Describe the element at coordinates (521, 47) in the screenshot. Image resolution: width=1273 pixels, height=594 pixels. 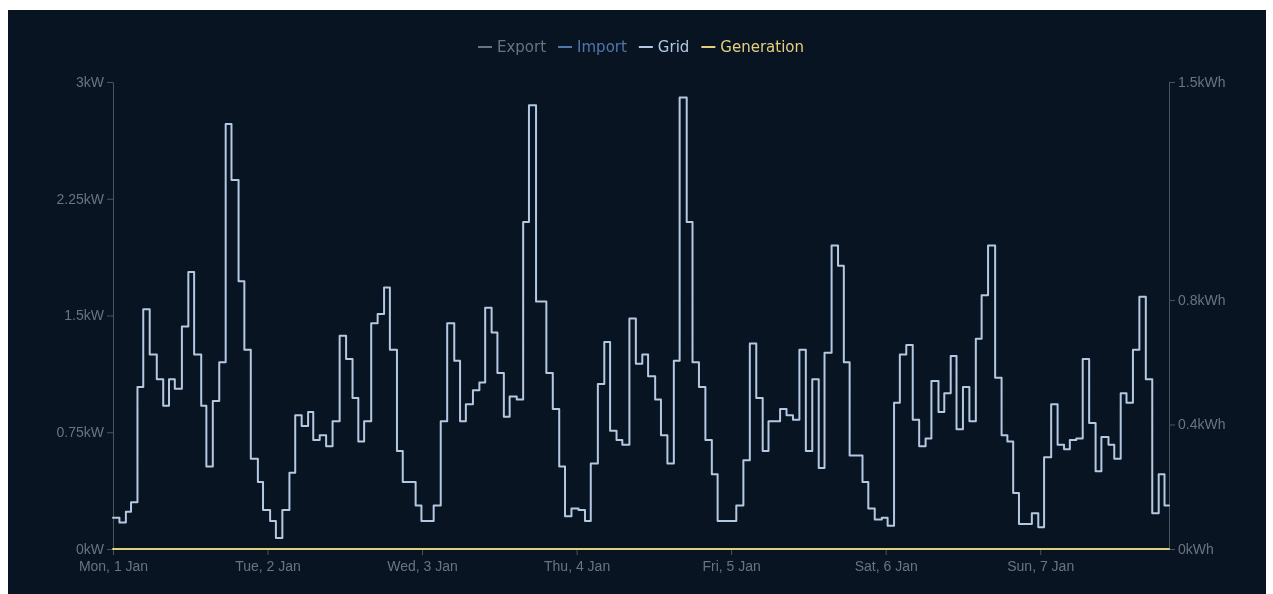
I see `legend-label: Export` at that location.